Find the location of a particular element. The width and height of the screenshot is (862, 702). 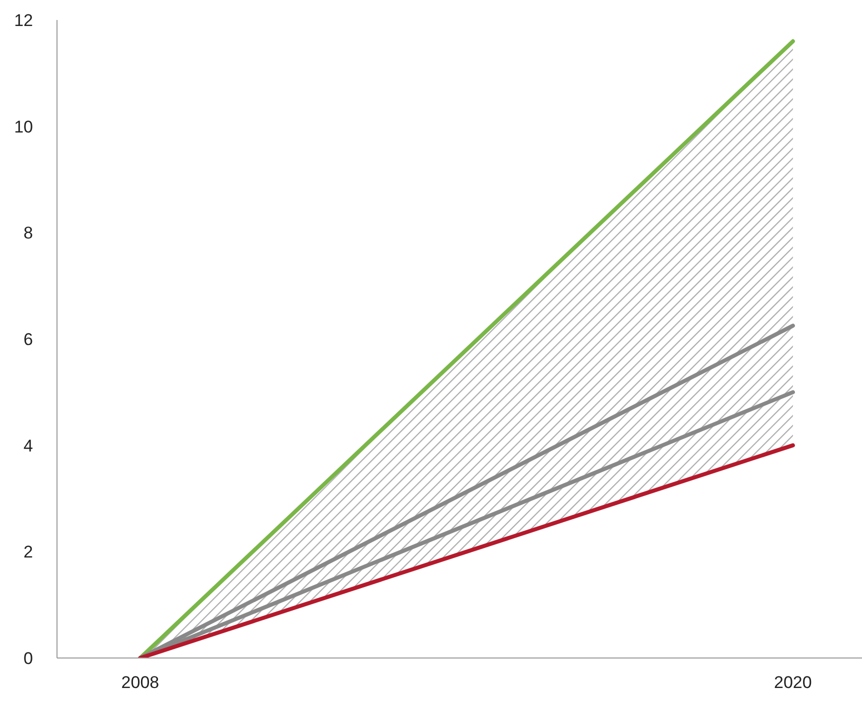

y-tick-label: 12 is located at coordinates (23, 20).